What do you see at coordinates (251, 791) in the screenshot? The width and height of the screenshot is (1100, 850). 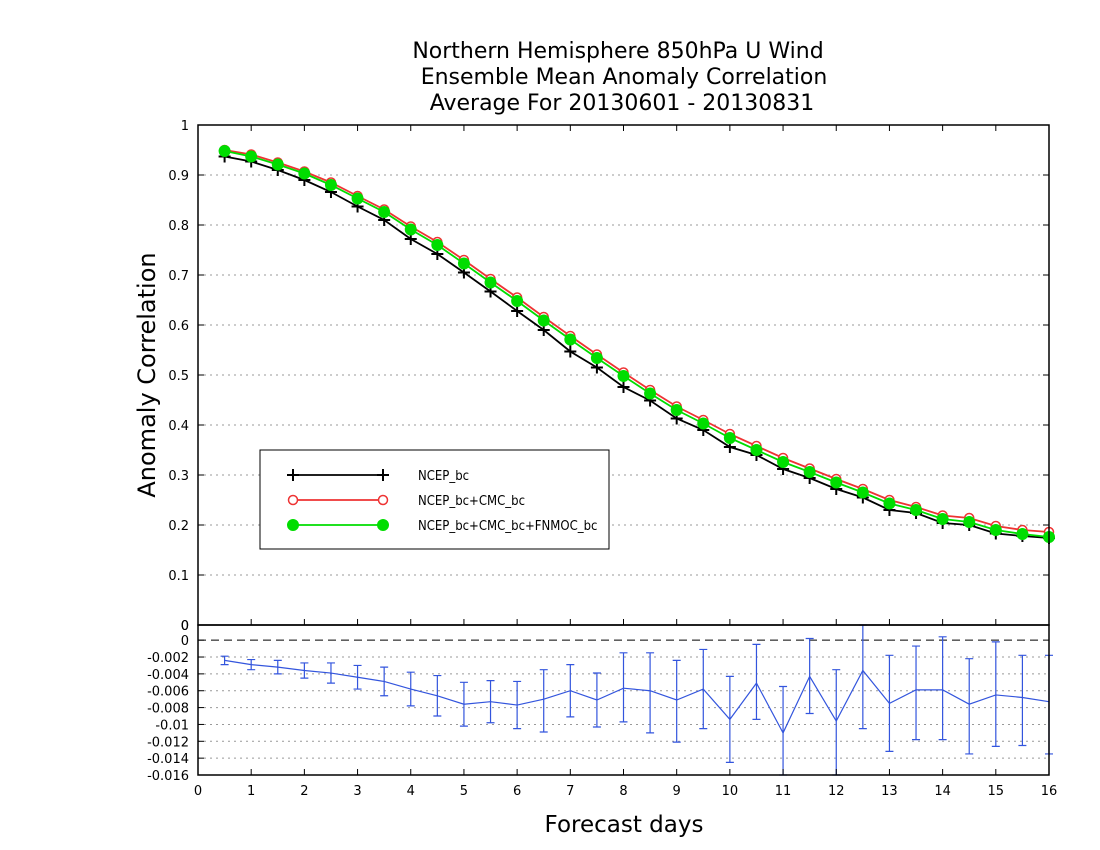 I see `x-tick-label: 1` at bounding box center [251, 791].